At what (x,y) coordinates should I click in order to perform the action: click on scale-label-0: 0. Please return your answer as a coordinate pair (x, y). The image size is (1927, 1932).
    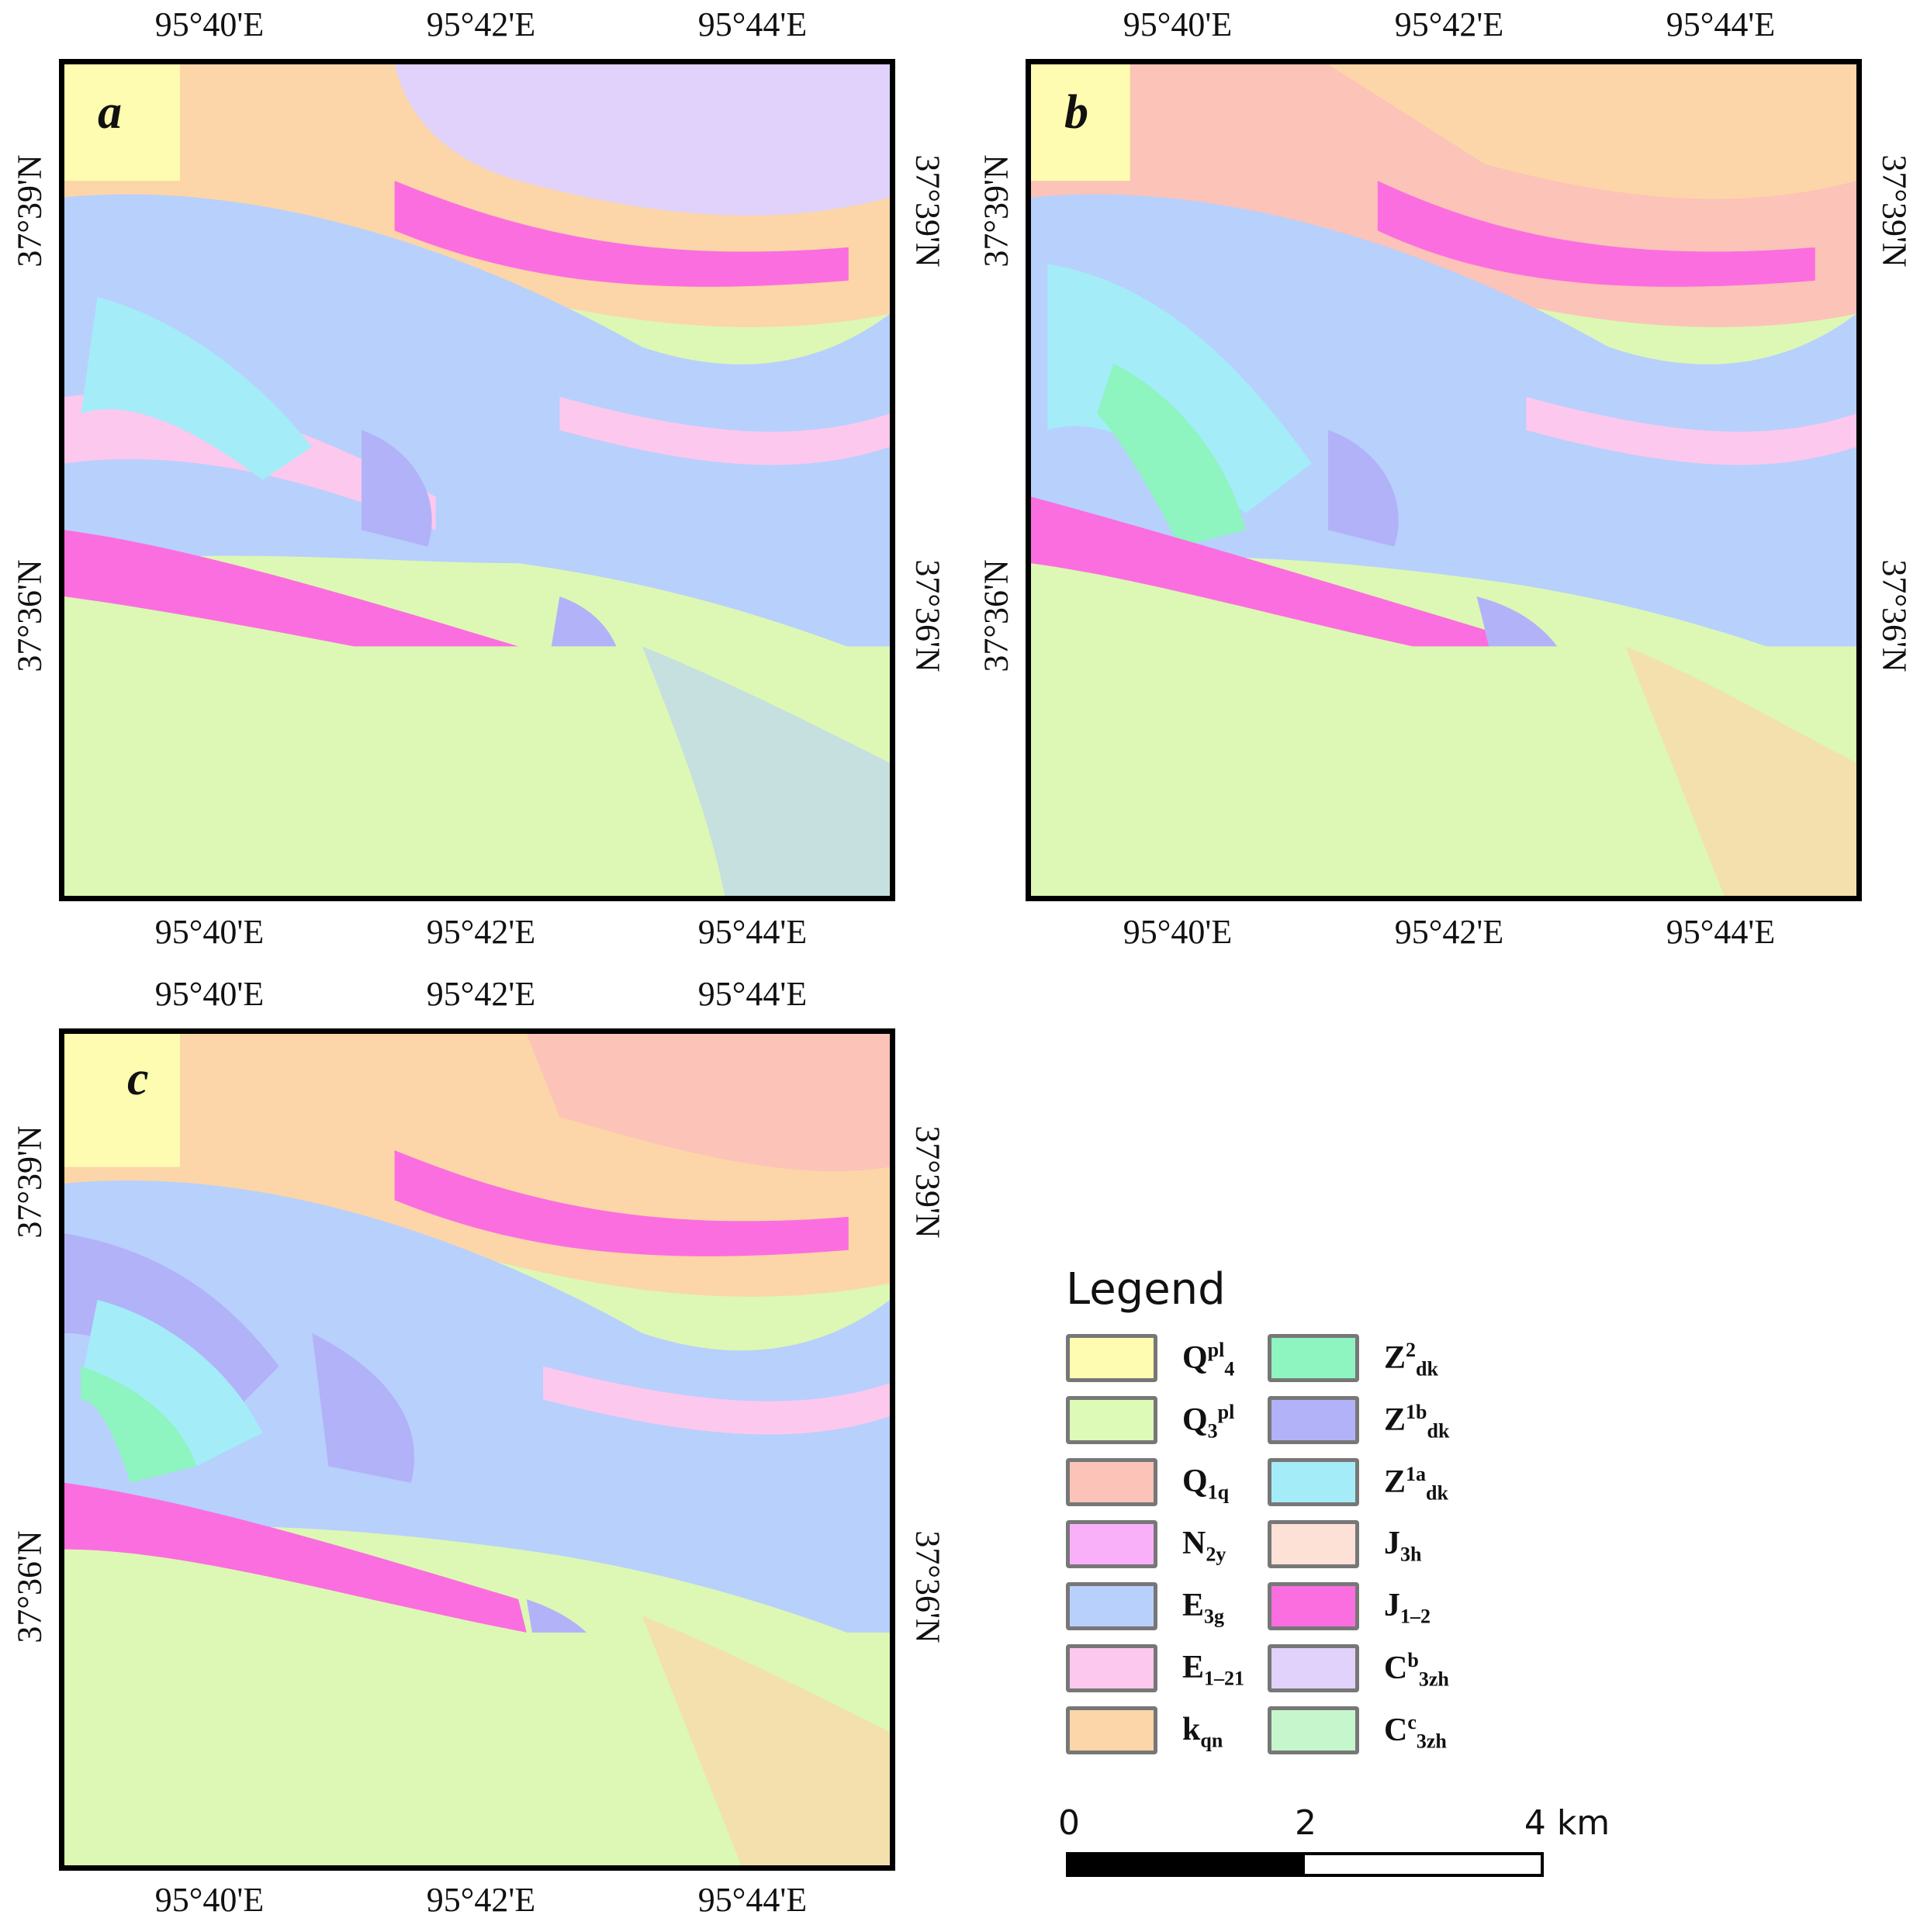
    Looking at the image, I should click on (1069, 1823).